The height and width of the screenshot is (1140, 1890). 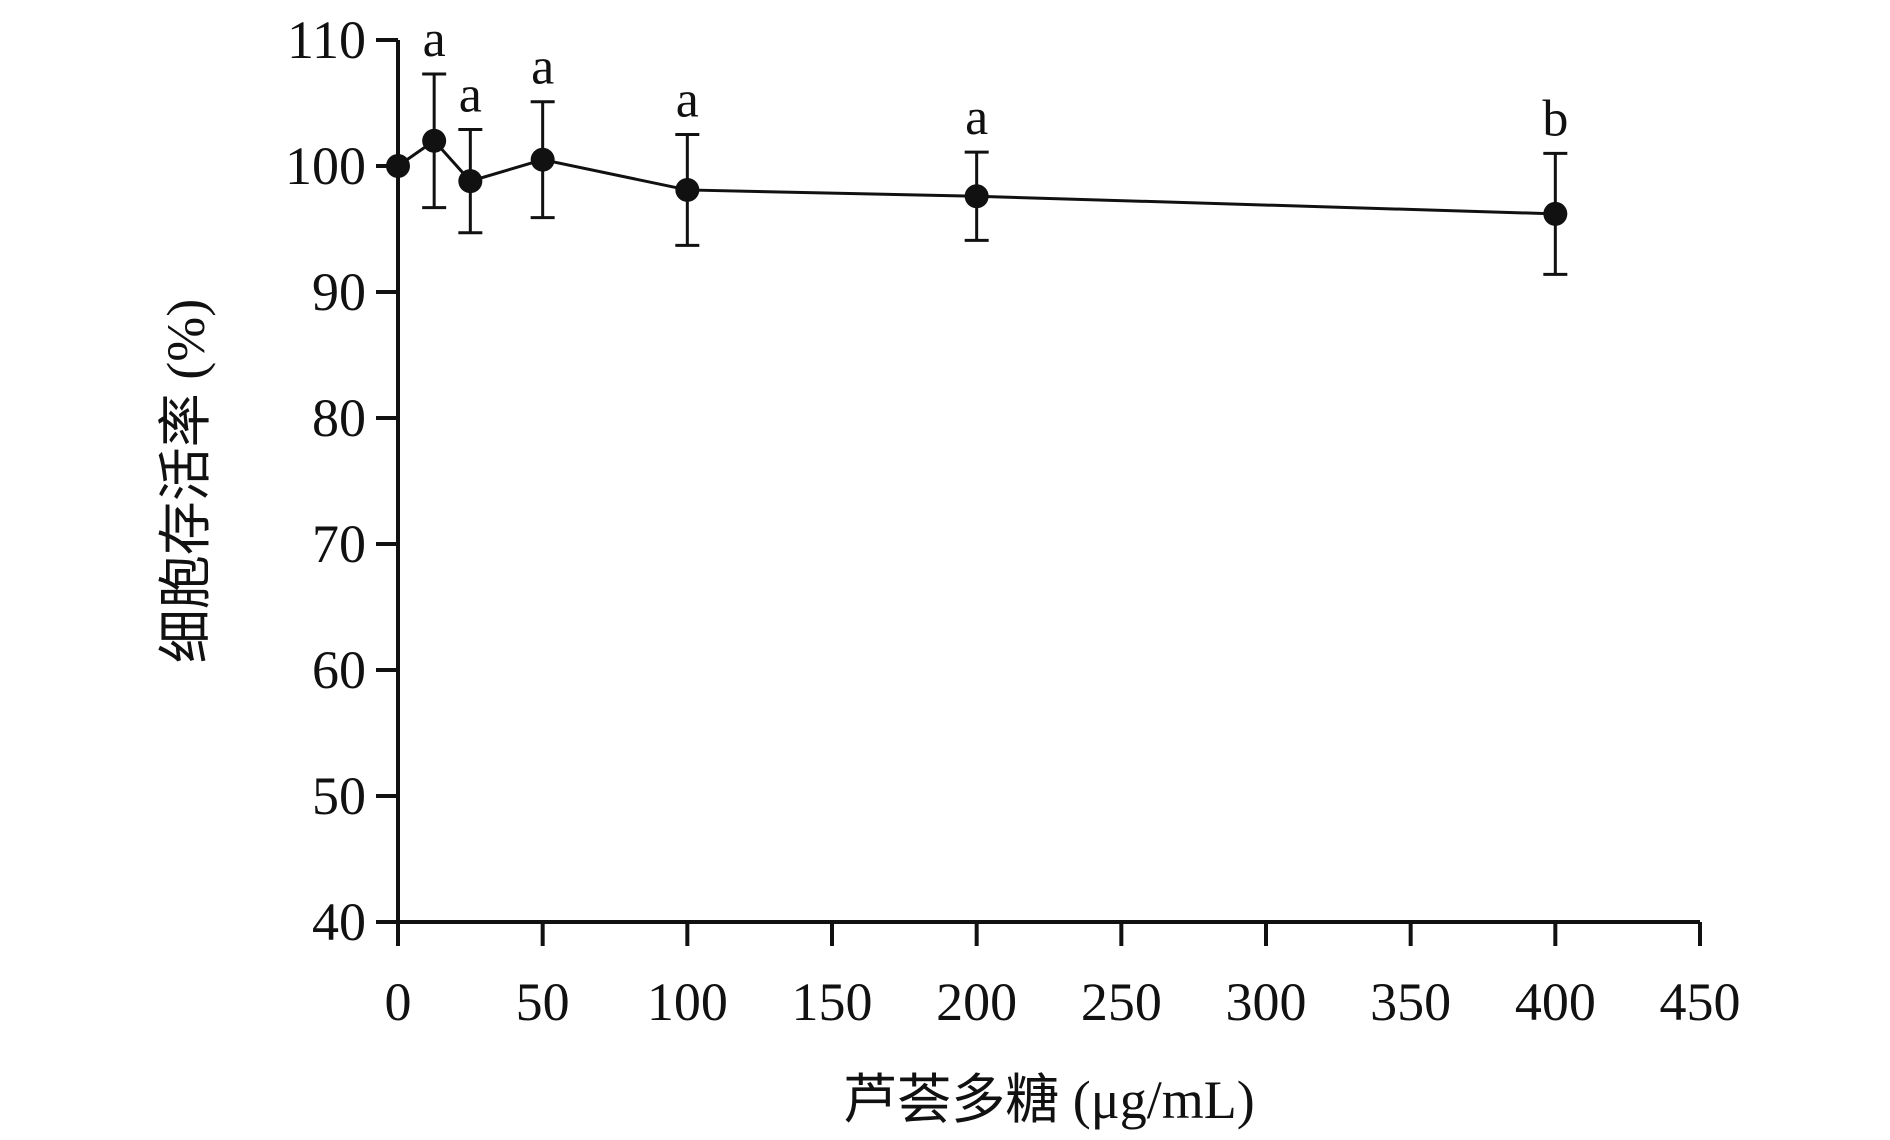 What do you see at coordinates (339, 670) in the screenshot?
I see `y-tick-label: 60` at bounding box center [339, 670].